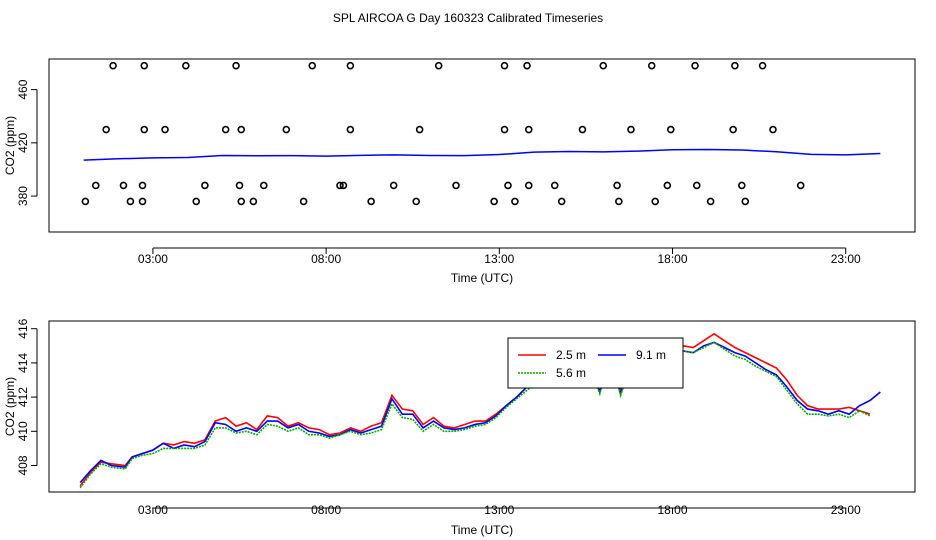 This screenshot has width=936, height=540. What do you see at coordinates (571, 373) in the screenshot?
I see `legend-label: 5.6 m` at bounding box center [571, 373].